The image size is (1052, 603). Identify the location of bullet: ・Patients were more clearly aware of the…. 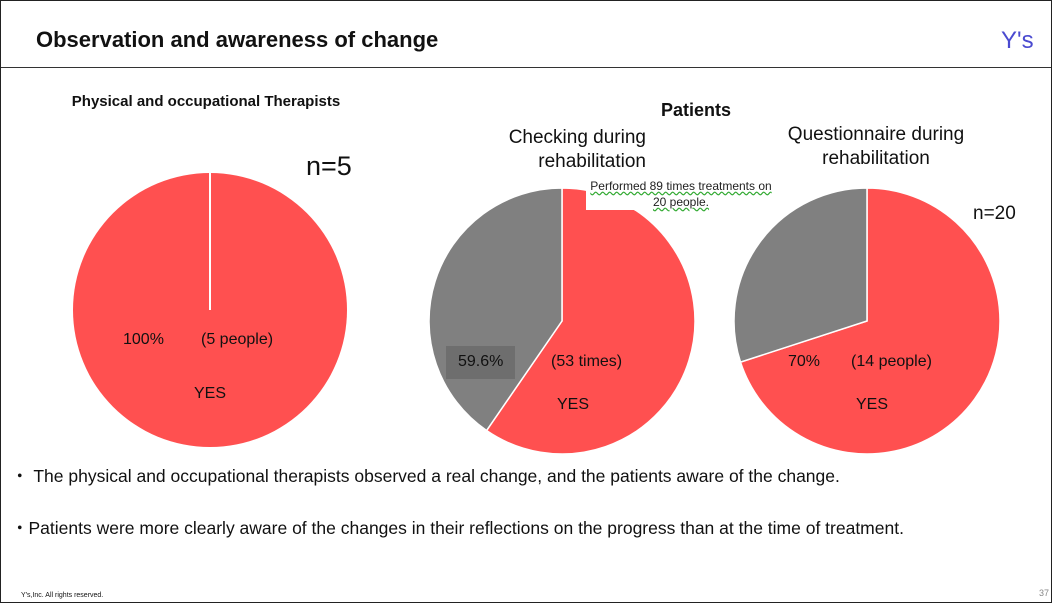
(457, 528).